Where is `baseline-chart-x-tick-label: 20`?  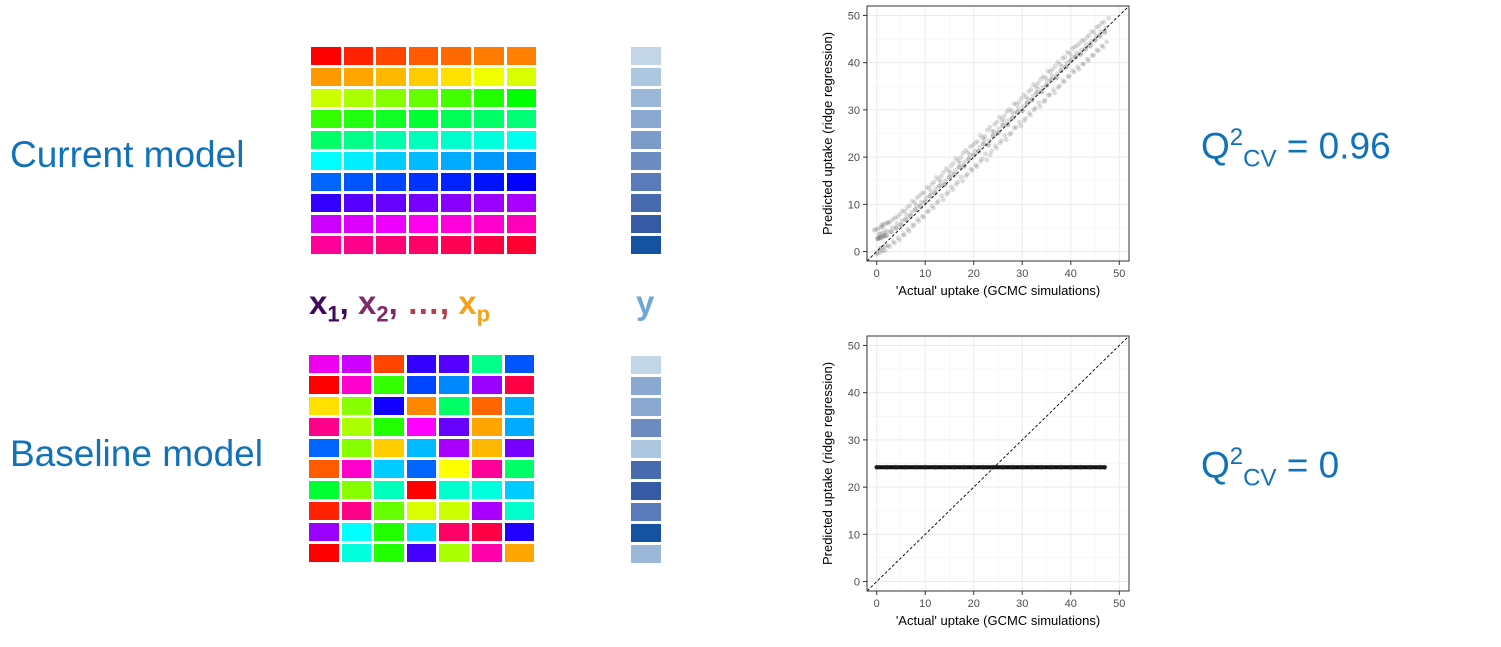 baseline-chart-x-tick-label: 20 is located at coordinates (974, 604).